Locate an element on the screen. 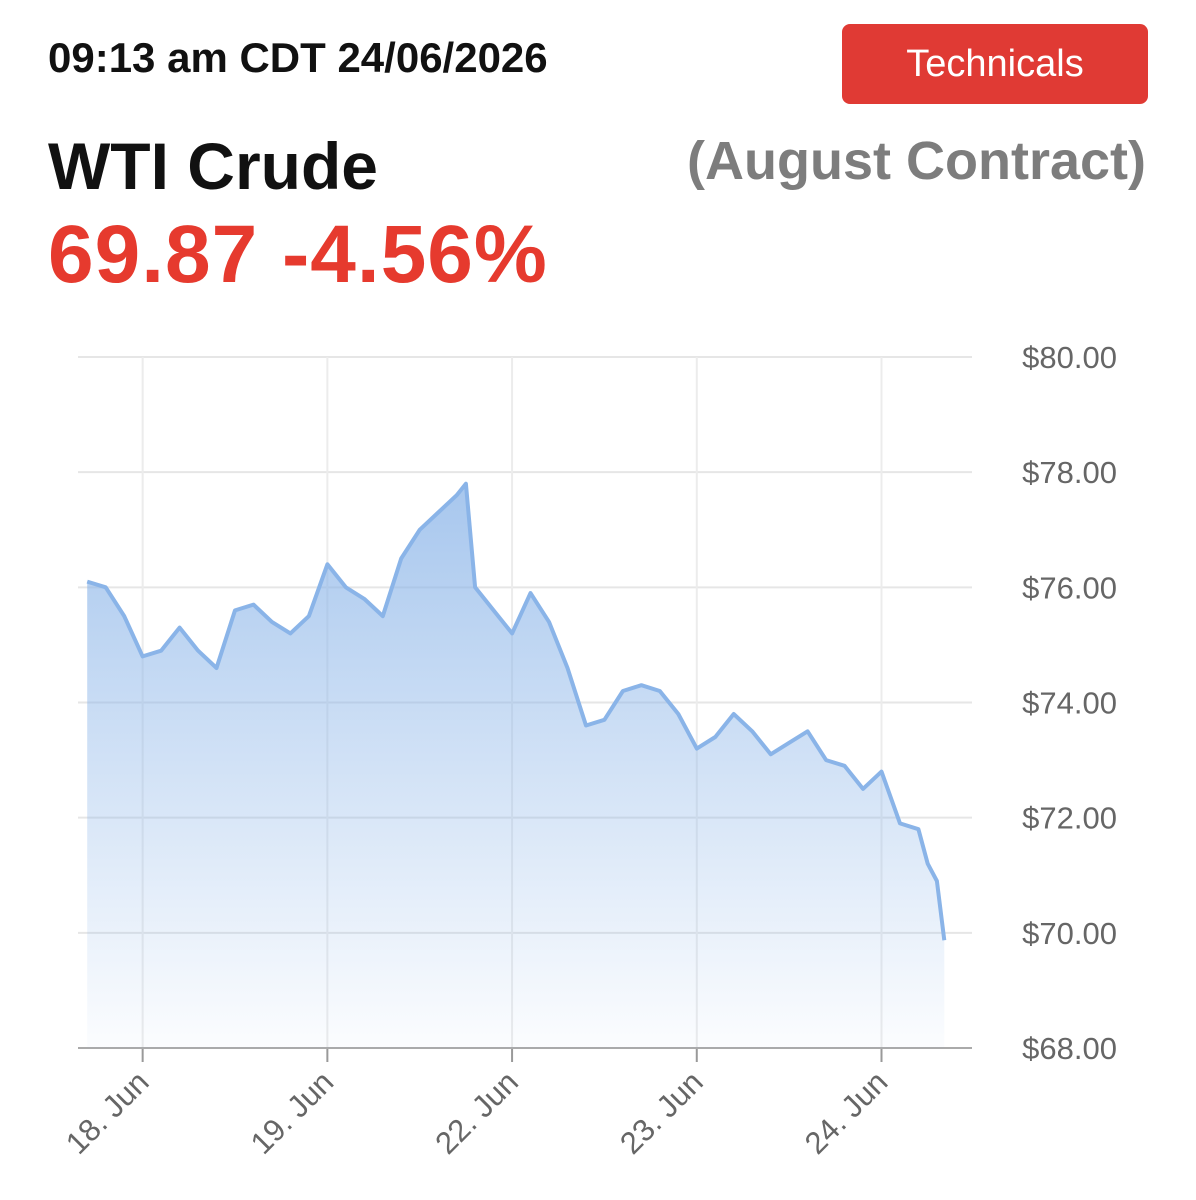 This screenshot has width=1196, height=1200. contract: (August Contract) is located at coordinates (916, 161).